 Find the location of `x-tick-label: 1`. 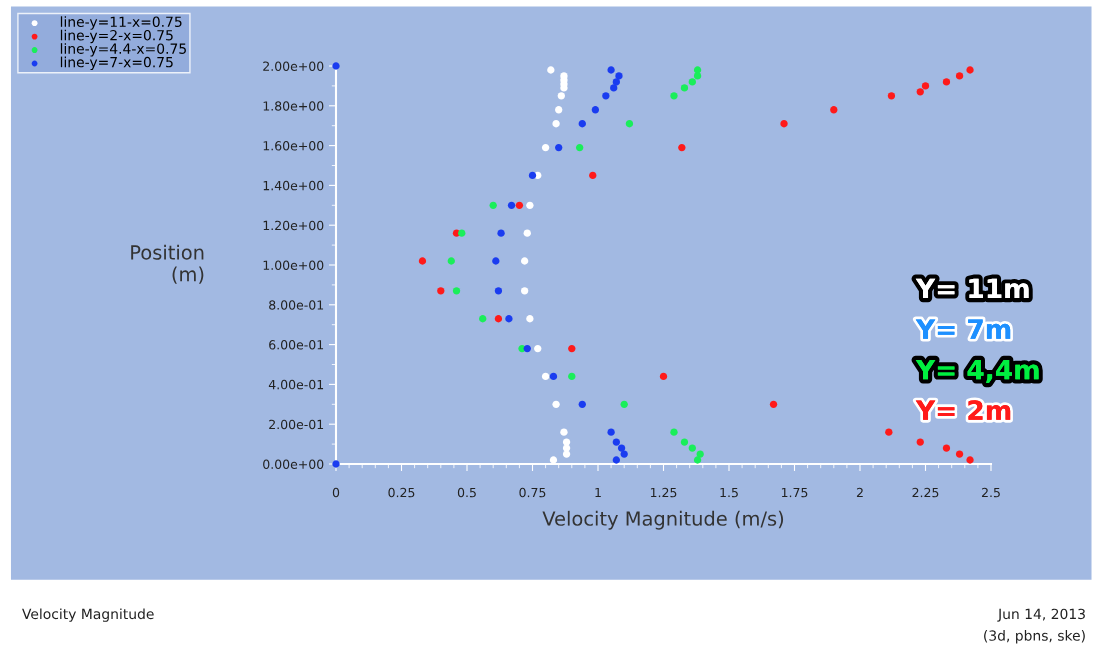

x-tick-label: 1 is located at coordinates (598, 493).